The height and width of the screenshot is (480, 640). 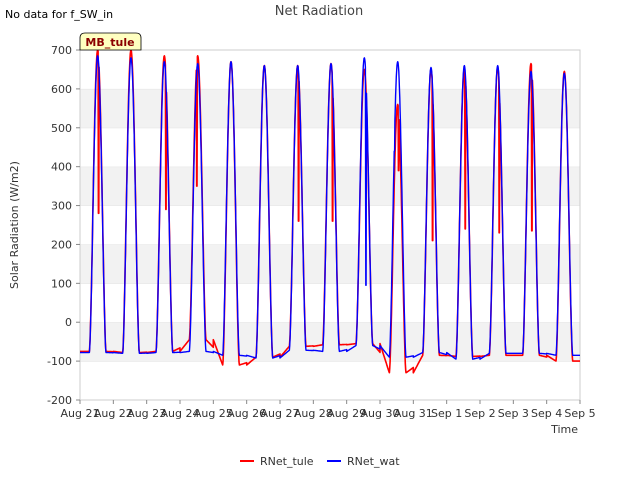 What do you see at coordinates (113, 413) in the screenshot?
I see `x-tick-label: Aug 22` at bounding box center [113, 413].